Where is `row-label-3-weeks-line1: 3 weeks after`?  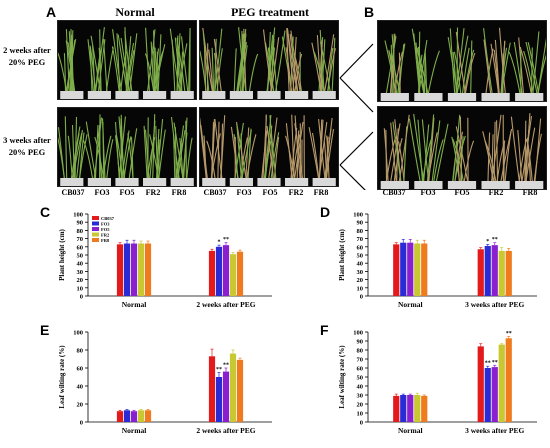 row-label-3-weeks-line1: 3 weeks after is located at coordinates (27, 140).